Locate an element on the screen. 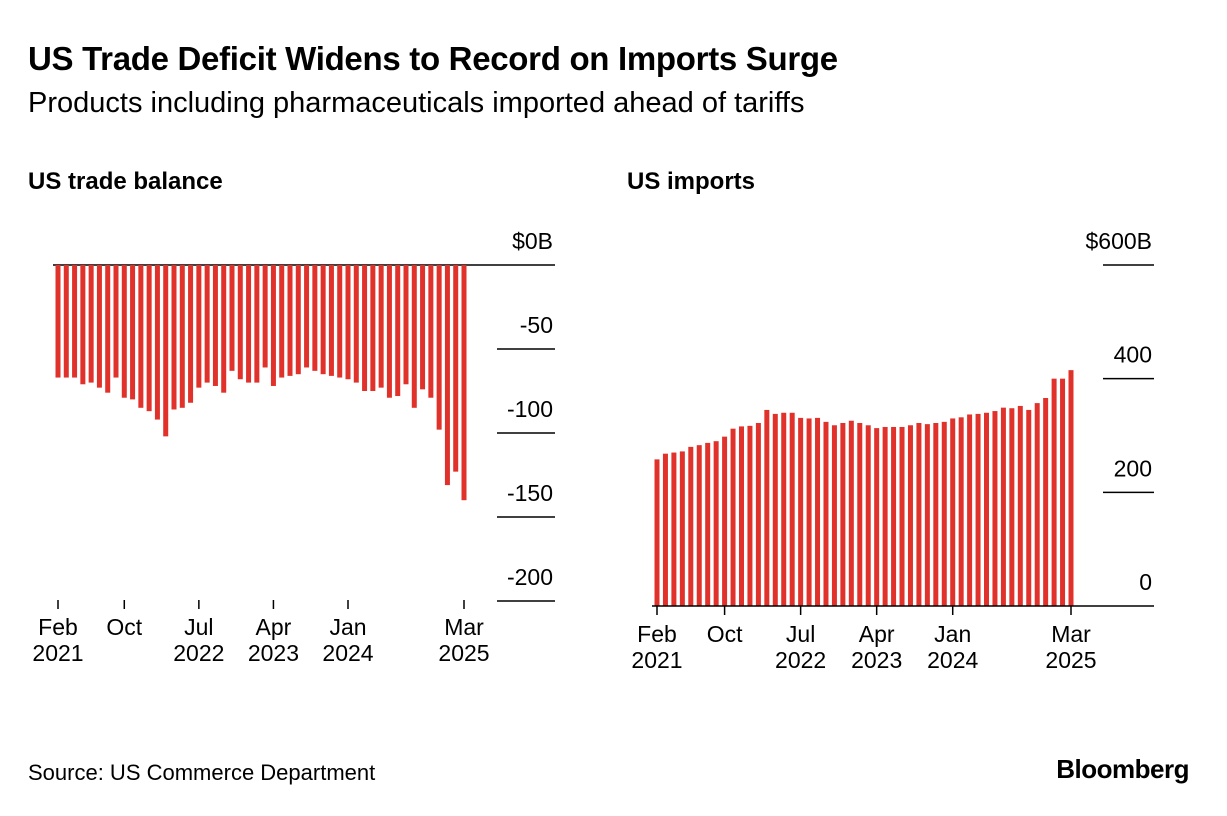  x-tick-year-label: 2022 is located at coordinates (198, 653).